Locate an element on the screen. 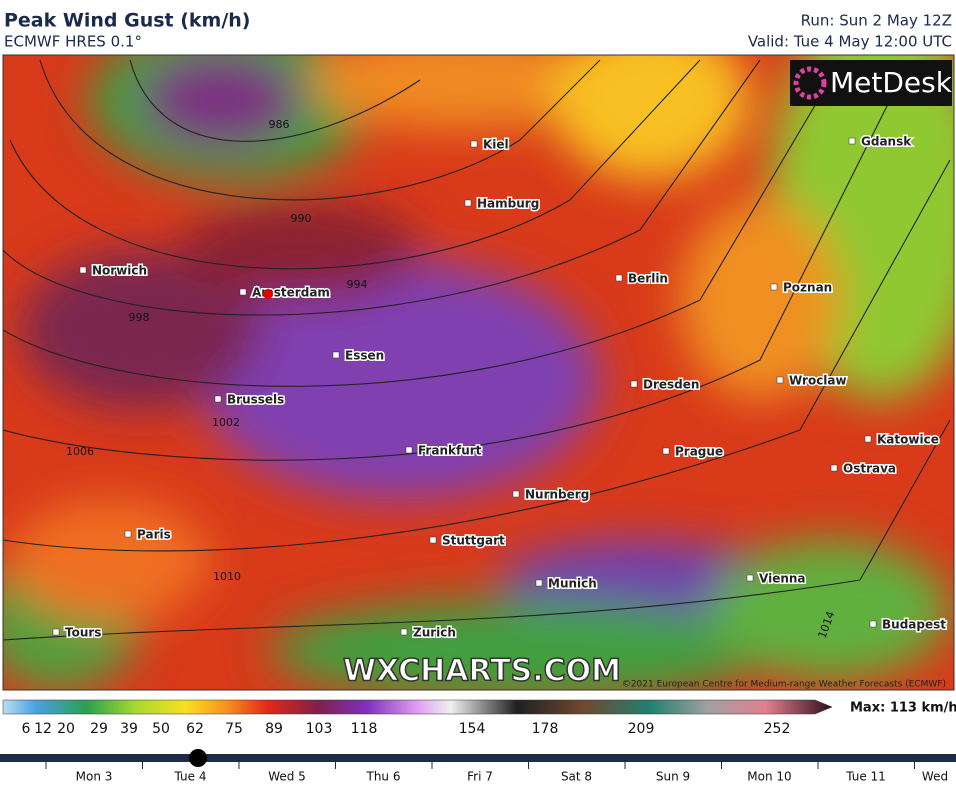 The width and height of the screenshot is (956, 801). valid-time: Valid: Tue 4 May 12:00 UTC is located at coordinates (850, 42).